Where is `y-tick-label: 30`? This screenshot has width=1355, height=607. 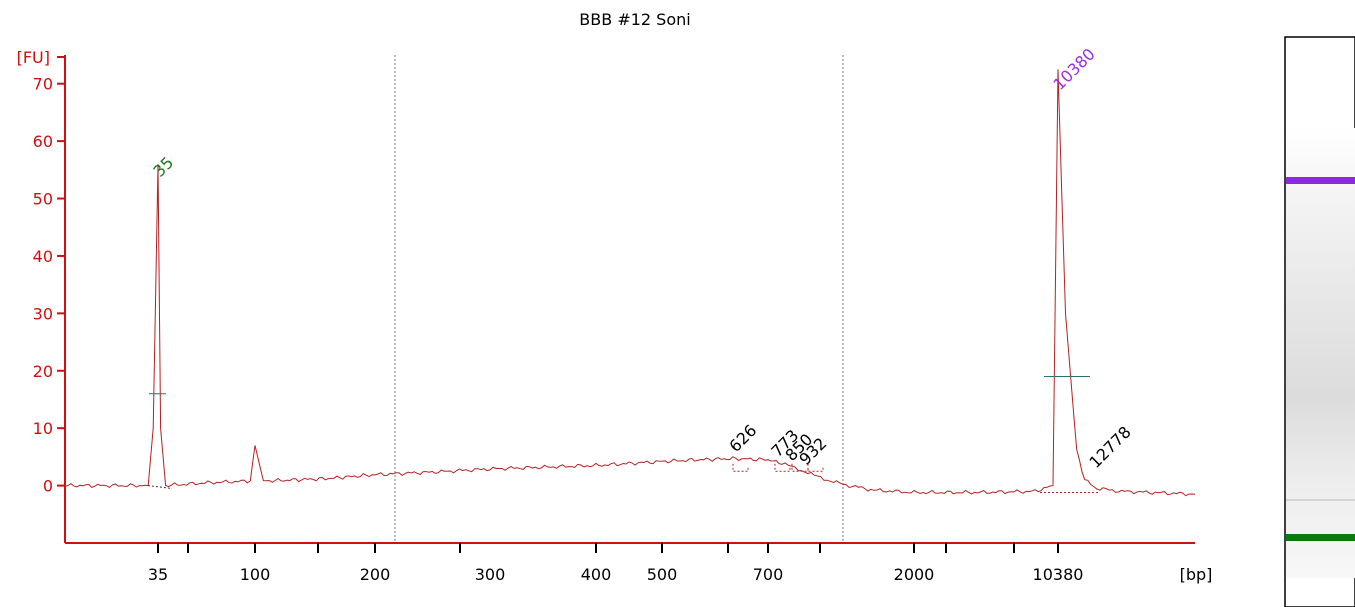 y-tick-label: 30 is located at coordinates (43, 313).